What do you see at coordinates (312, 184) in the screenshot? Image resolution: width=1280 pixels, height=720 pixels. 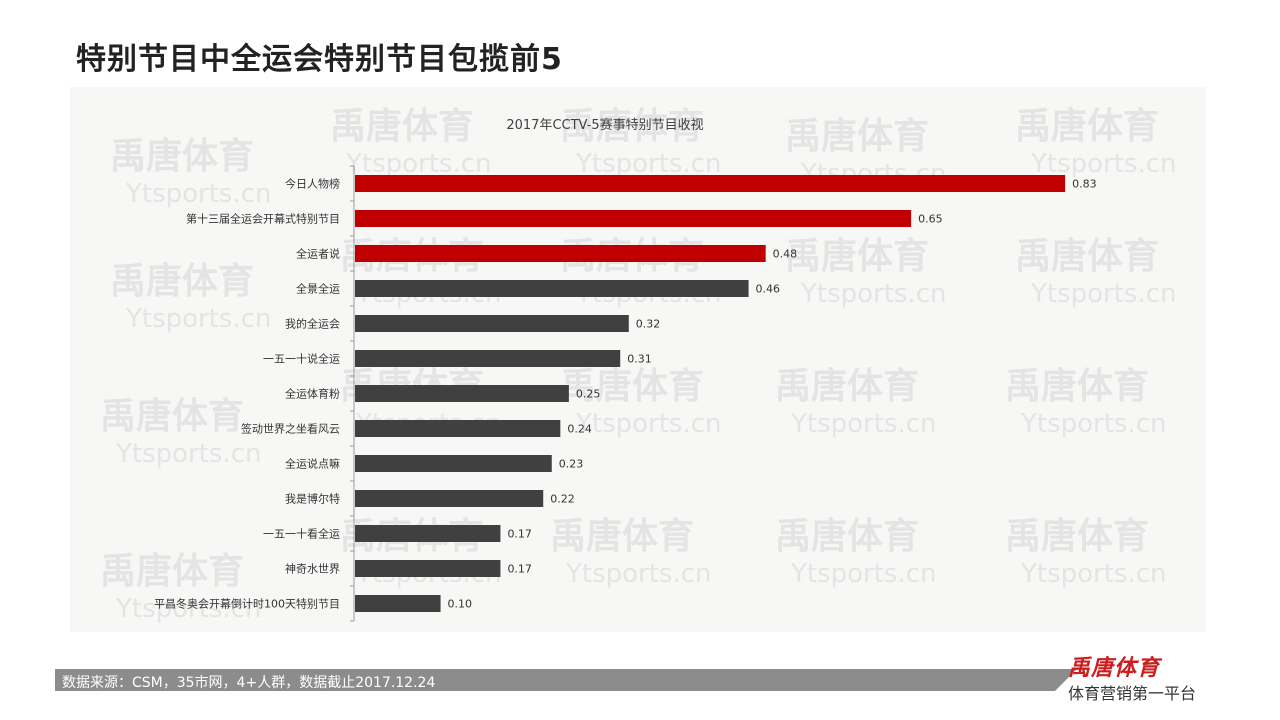 I see `category-label: 今日人物榜` at bounding box center [312, 184].